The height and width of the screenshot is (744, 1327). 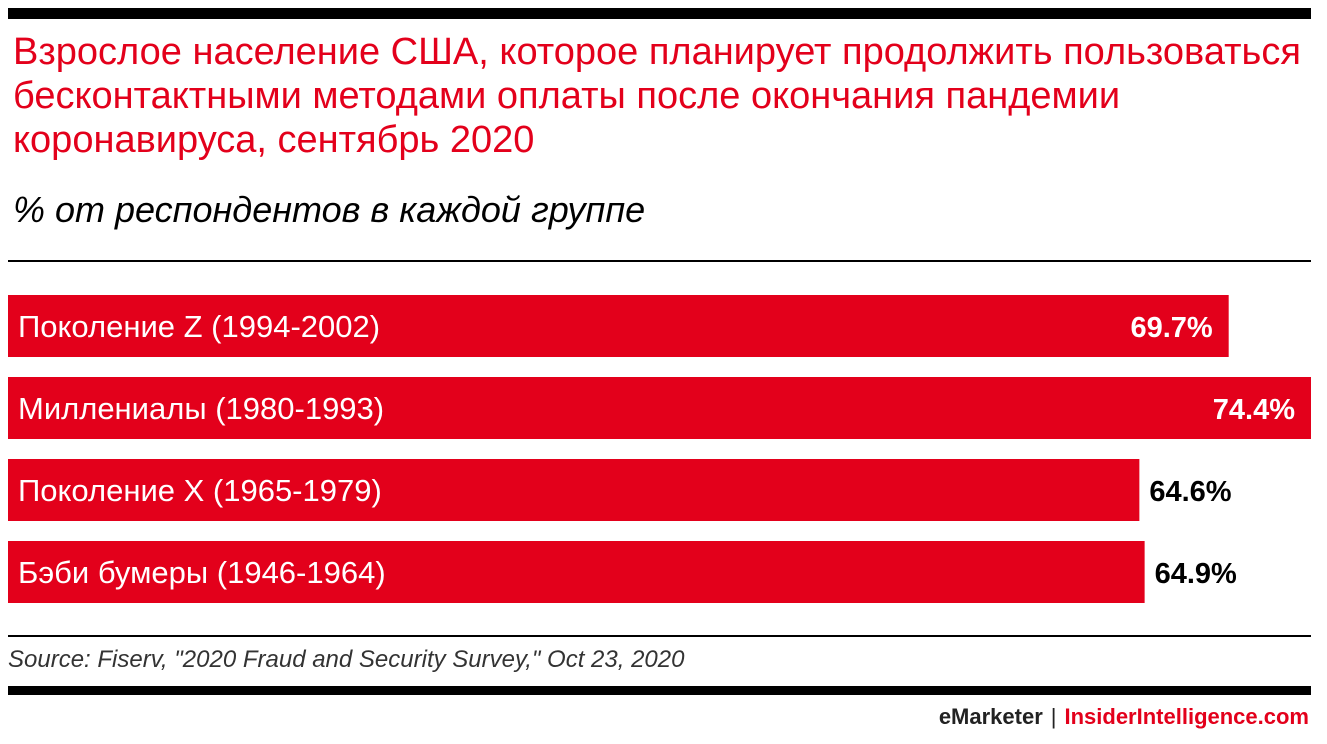 I want to click on category-label-3: Поколение X (1965-1979), so click(x=200, y=490).